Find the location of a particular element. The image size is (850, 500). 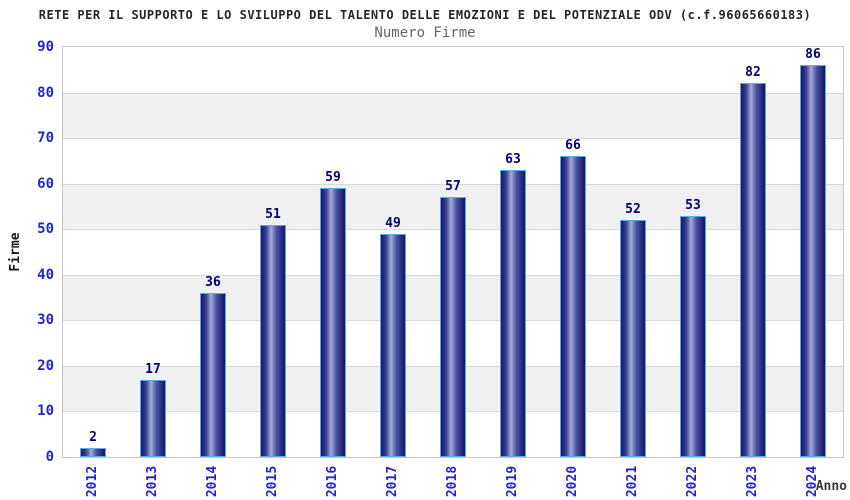

x-tick-year-text: 2015 is located at coordinates (273, 481).